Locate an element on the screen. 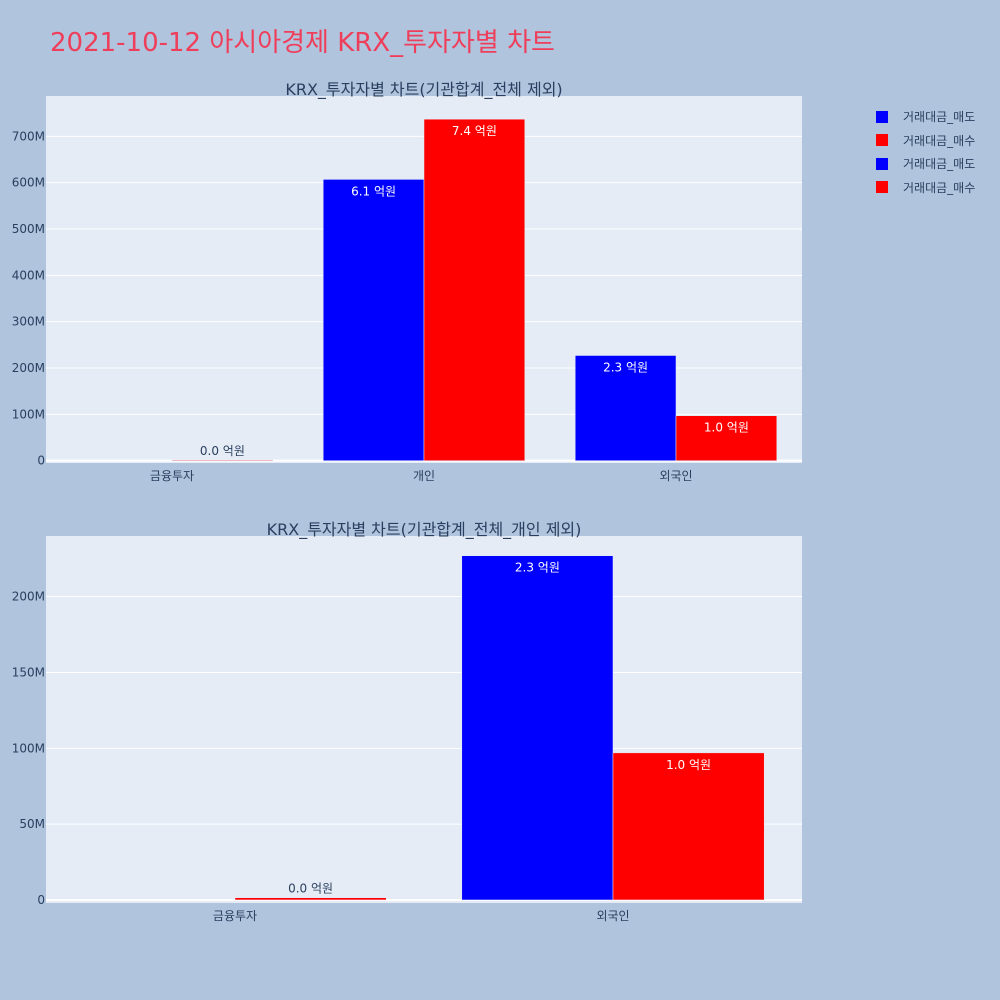  legend: 거래대금_매도 거래대금_매수 거래대금_매도 거래대금_매수 is located at coordinates (925, 152).